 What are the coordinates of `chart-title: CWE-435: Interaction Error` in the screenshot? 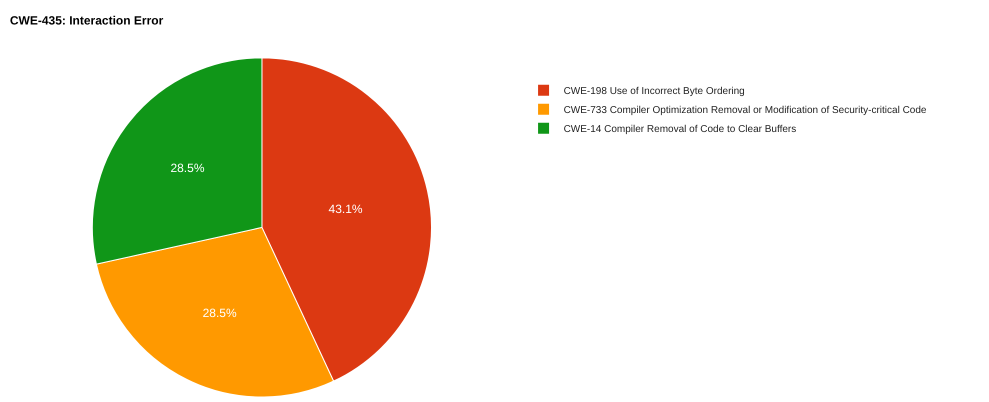 It's located at (87, 20).